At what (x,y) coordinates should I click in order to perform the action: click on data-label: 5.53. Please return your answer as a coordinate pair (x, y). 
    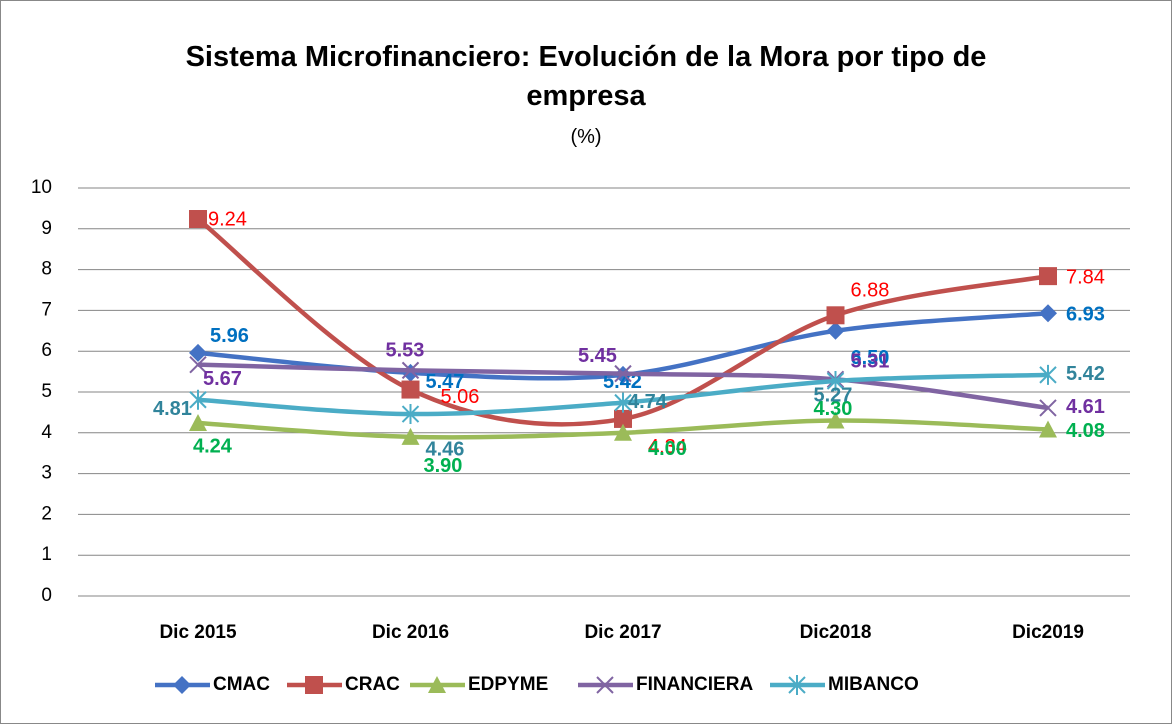
    Looking at the image, I should click on (405, 351).